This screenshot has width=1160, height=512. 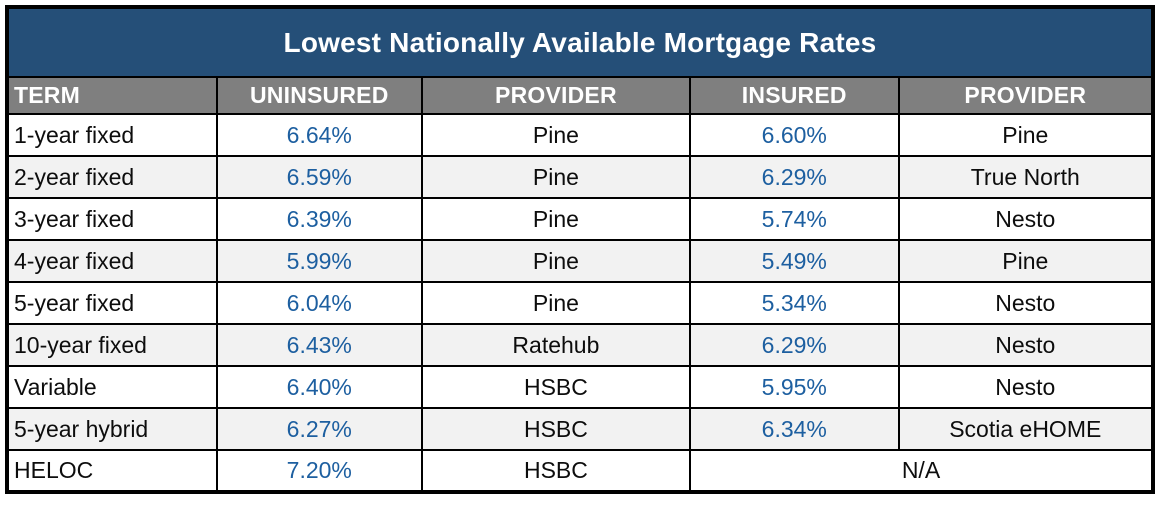 I want to click on term-cell: 5-year hybrid, so click(x=112, y=429).